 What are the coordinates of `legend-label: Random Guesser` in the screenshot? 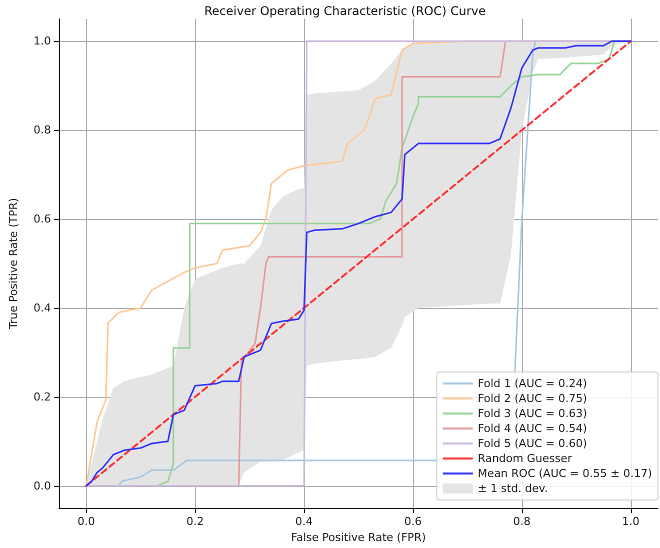 It's located at (525, 458).